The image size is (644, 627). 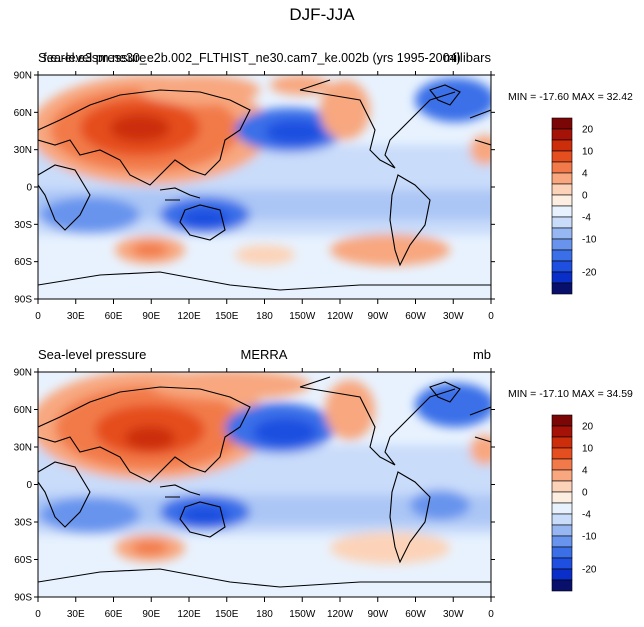 I want to click on y-tick-label-top-6: 90S, so click(x=23, y=300).